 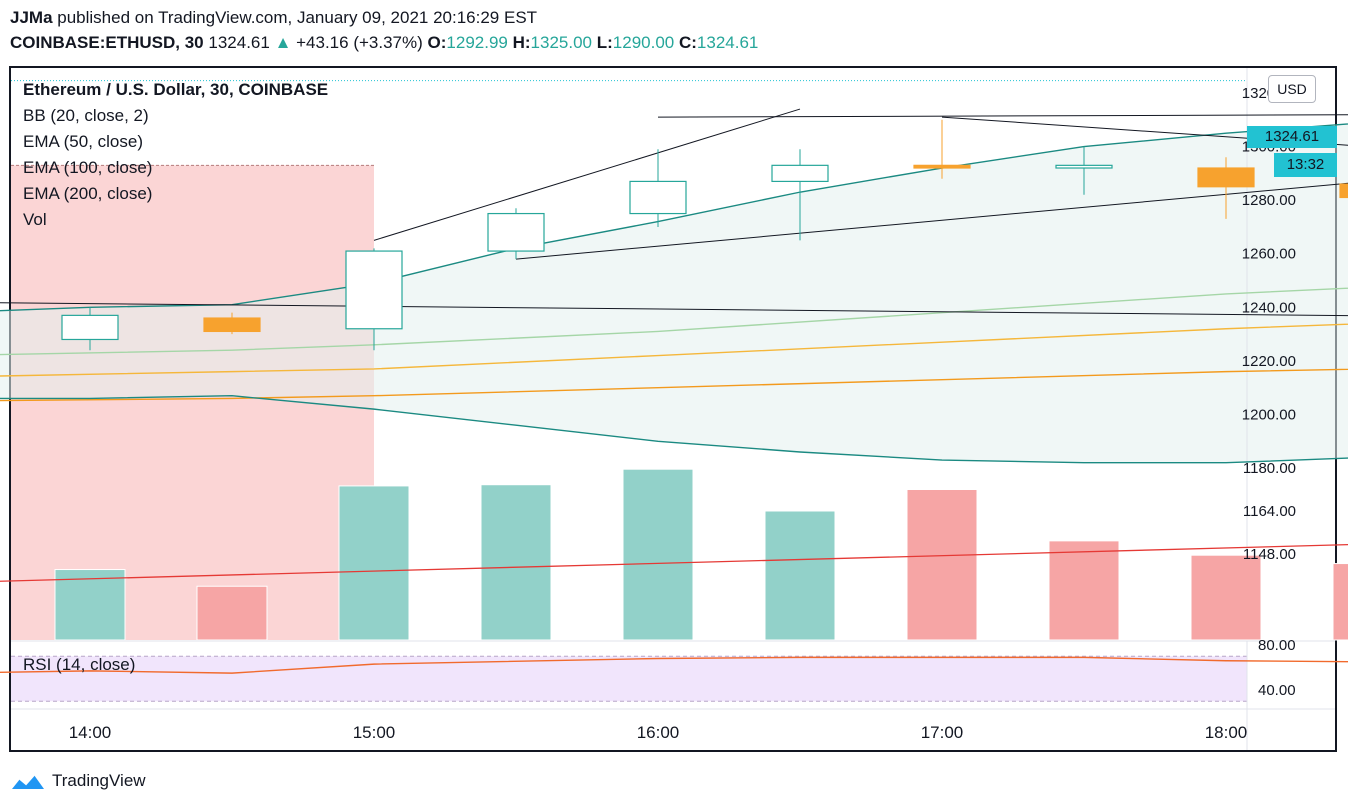 I want to click on rsi-tick-label: 80.00, so click(x=1277, y=645).